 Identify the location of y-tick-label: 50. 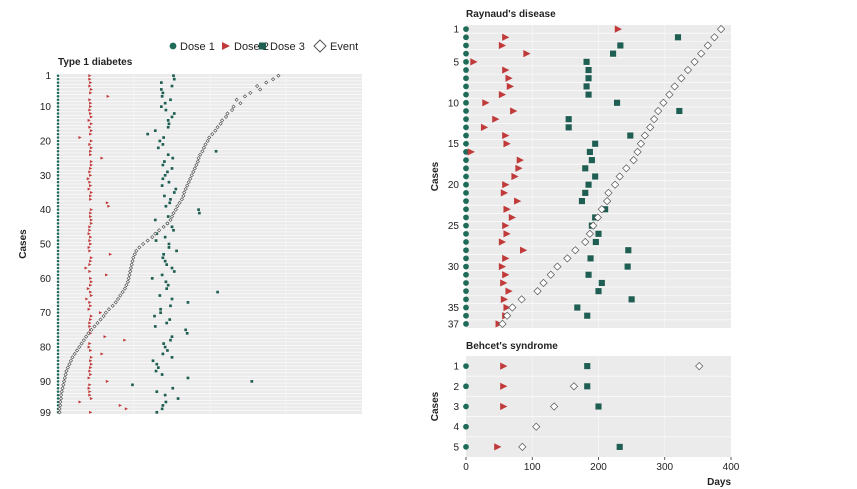
(46, 245).